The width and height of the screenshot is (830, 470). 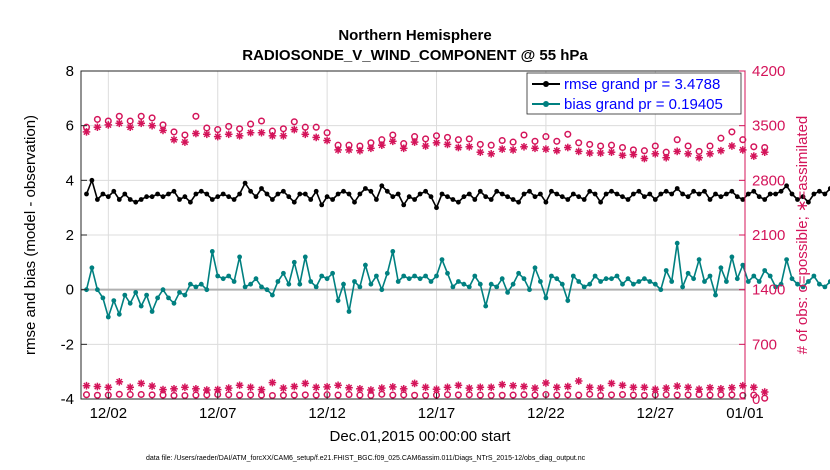 I want to click on y-tick-label: -2, so click(x=67, y=344).